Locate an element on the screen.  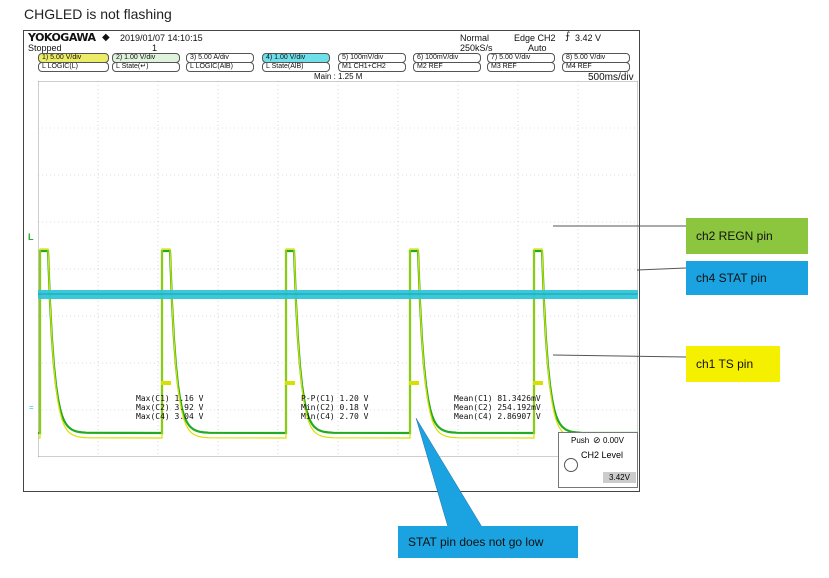
push-value: 0.00V is located at coordinates (613, 440).